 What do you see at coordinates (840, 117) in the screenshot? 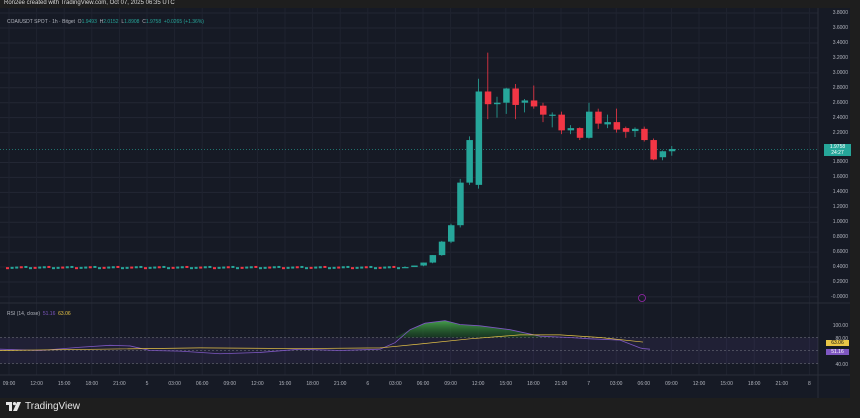
I see `price-tick-label: 2.4000` at bounding box center [840, 117].